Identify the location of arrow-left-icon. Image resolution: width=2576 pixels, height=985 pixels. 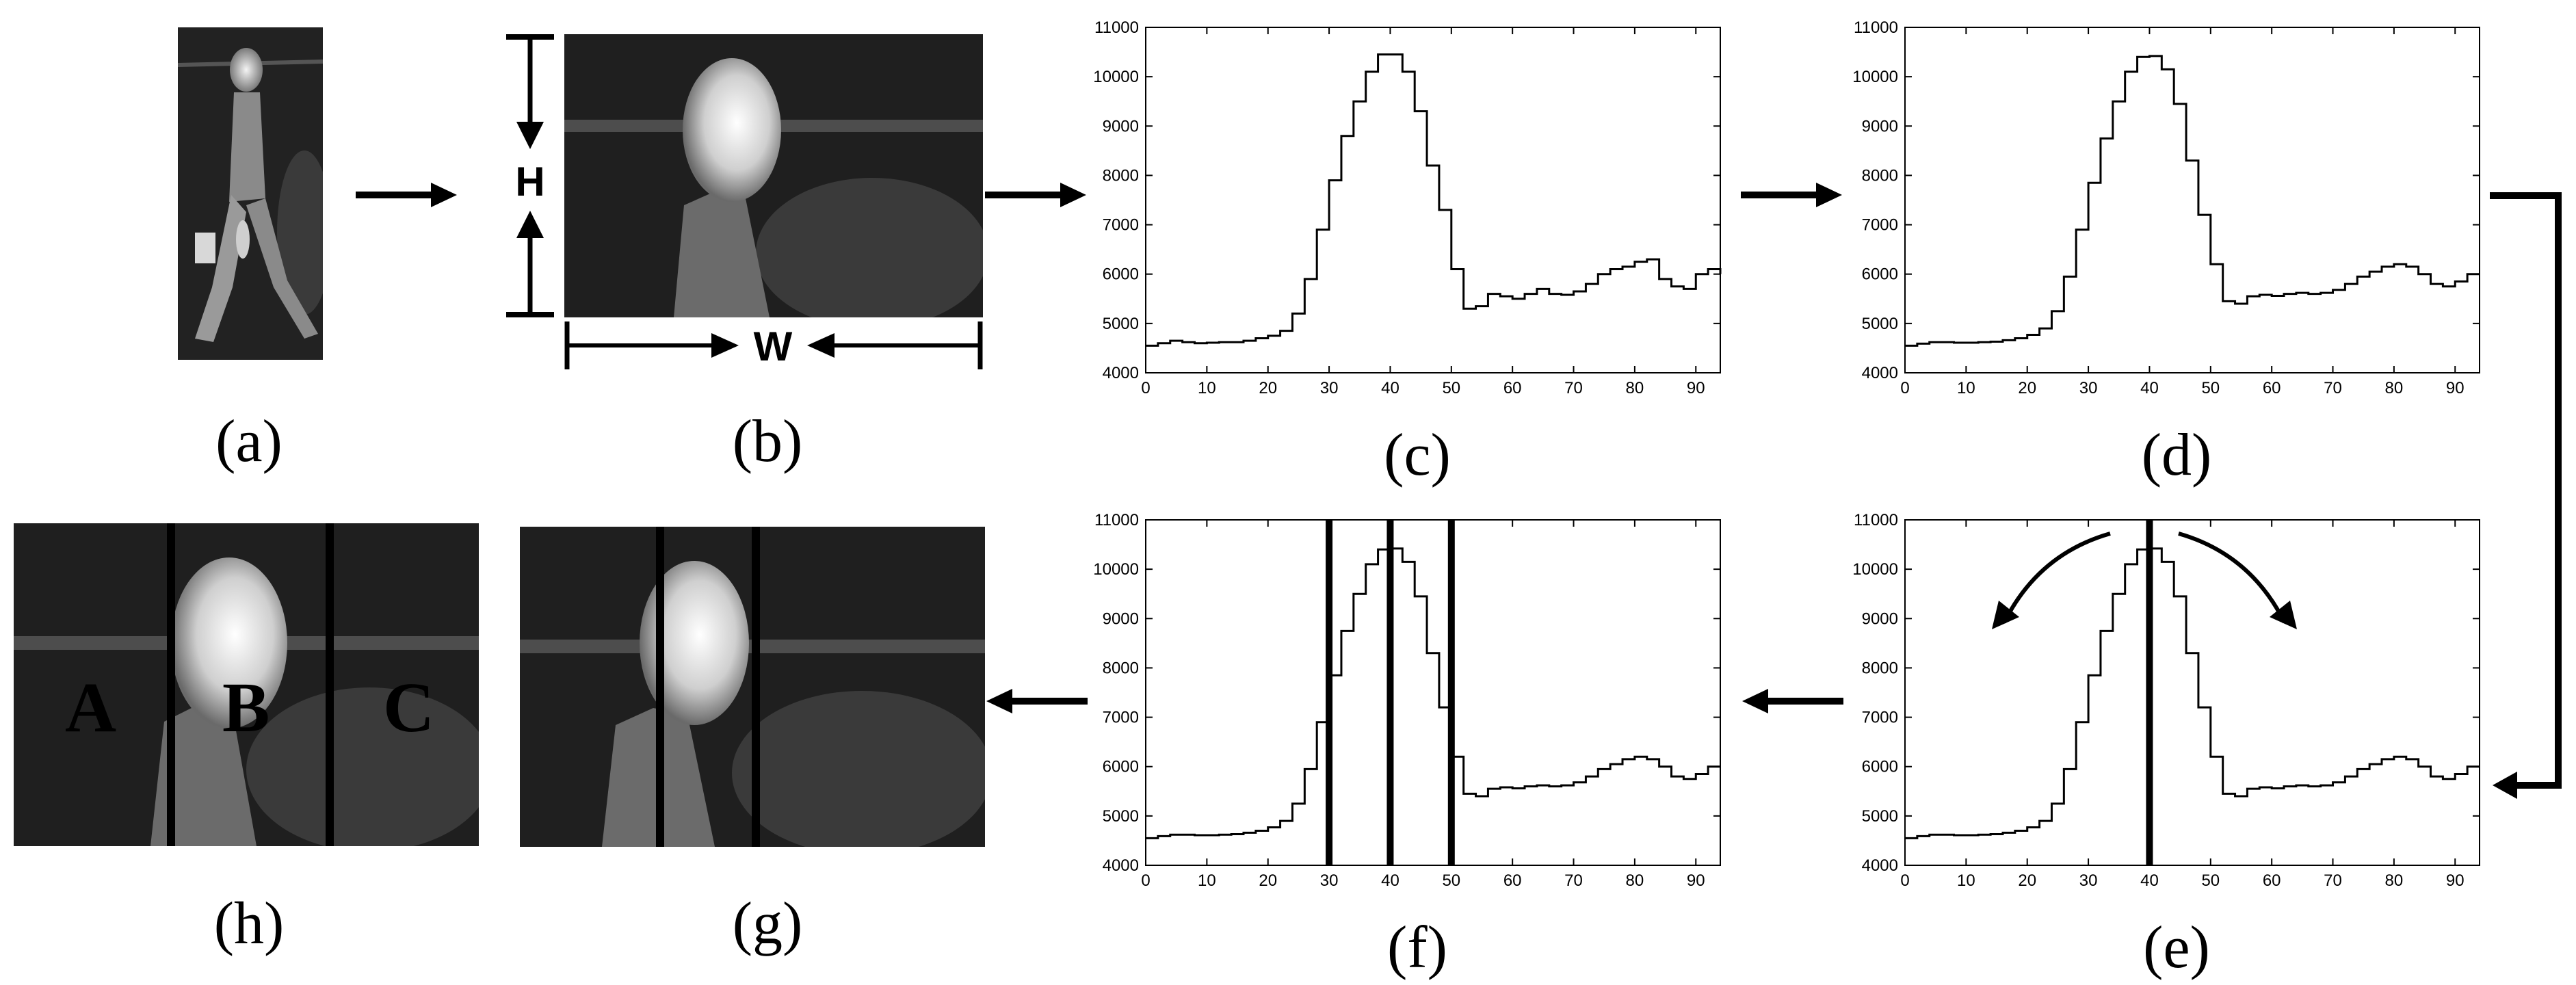
(1037, 701).